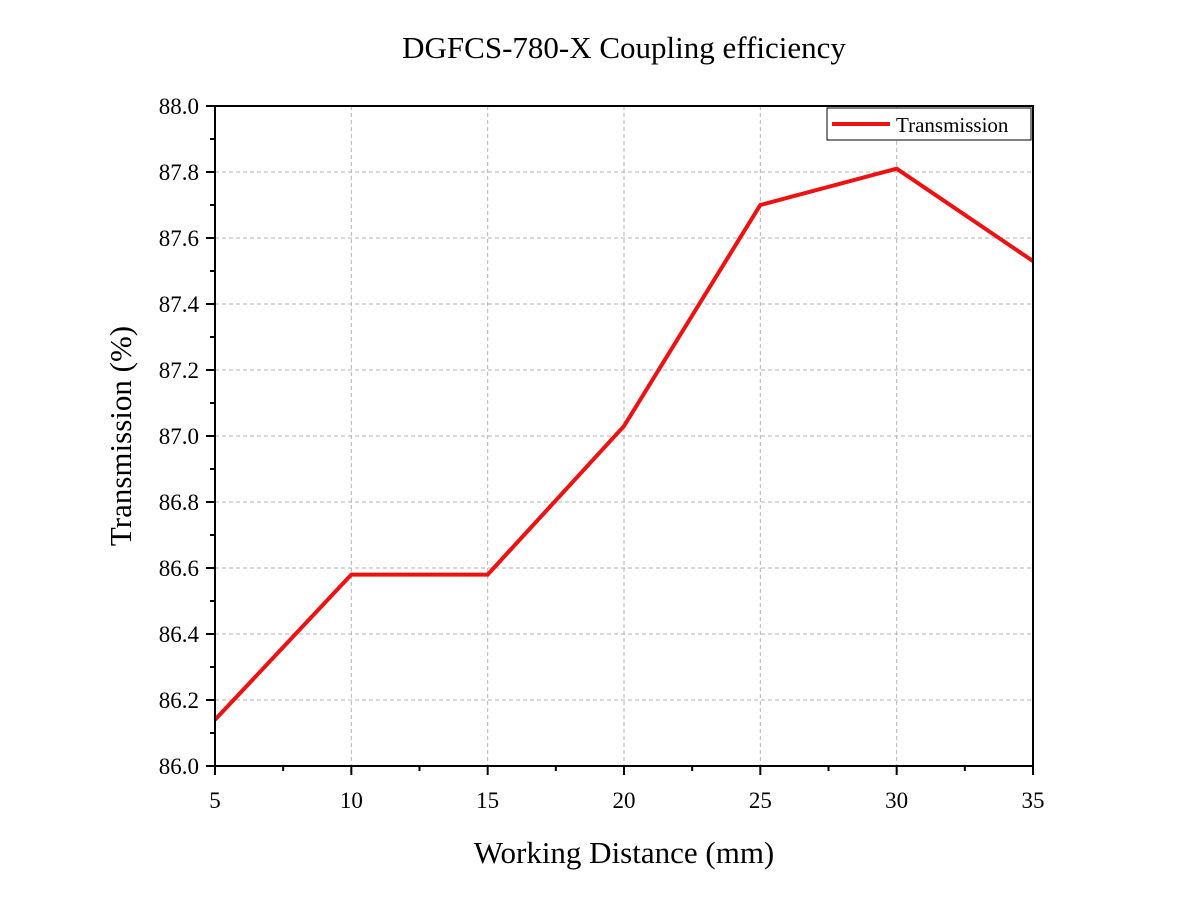  Describe the element at coordinates (179, 700) in the screenshot. I see `y-tick-label: 86.2` at that location.